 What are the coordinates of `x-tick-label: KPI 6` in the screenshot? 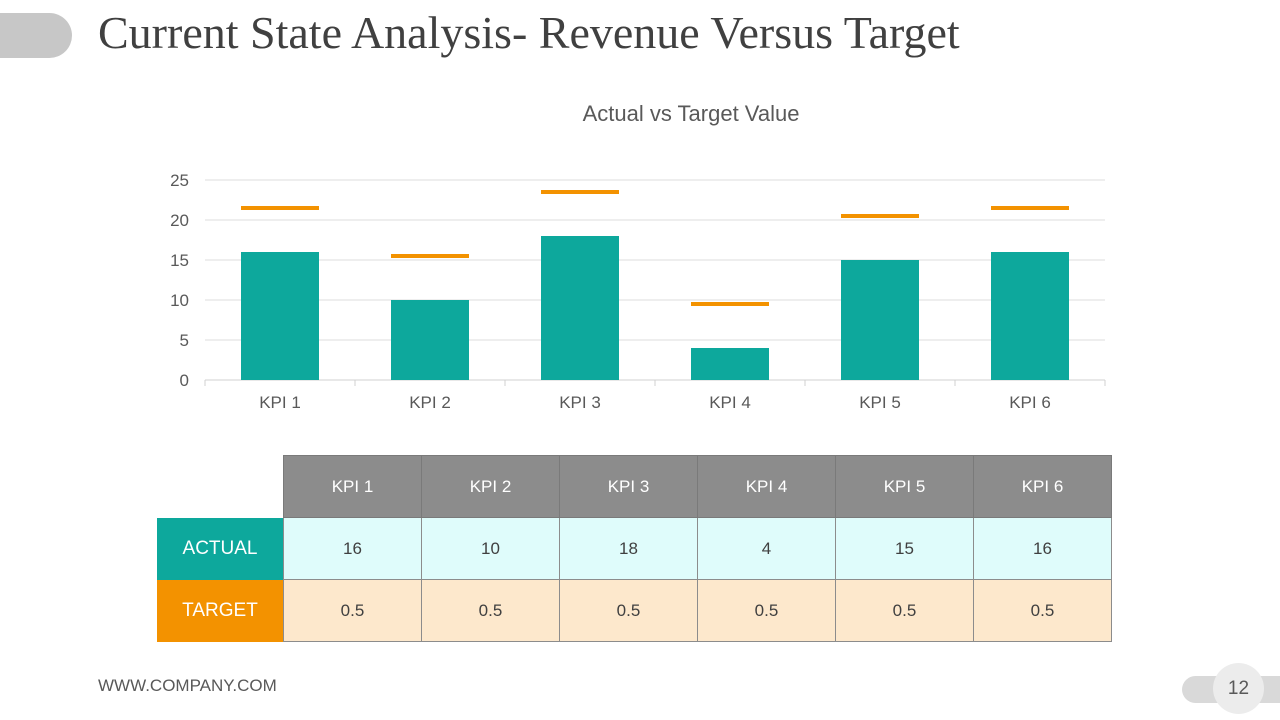 It's located at (1030, 402).